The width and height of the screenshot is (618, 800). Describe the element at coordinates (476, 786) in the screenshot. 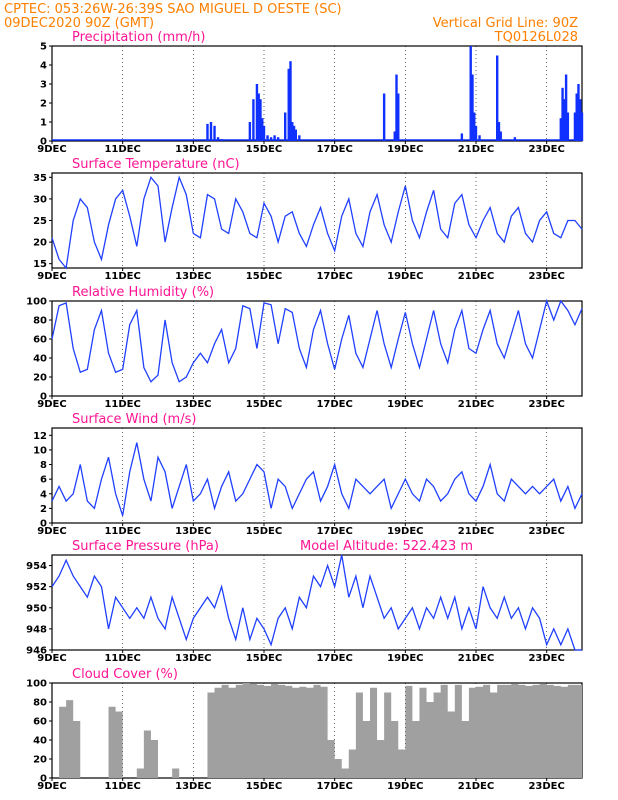

I see `cloud-x-tick-label: 21DEC` at that location.